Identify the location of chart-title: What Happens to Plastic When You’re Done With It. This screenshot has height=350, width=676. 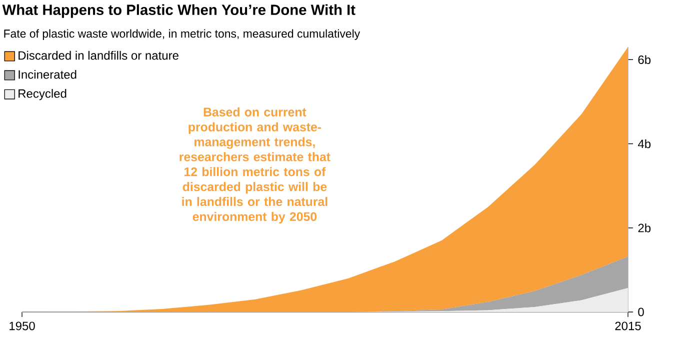
(179, 11).